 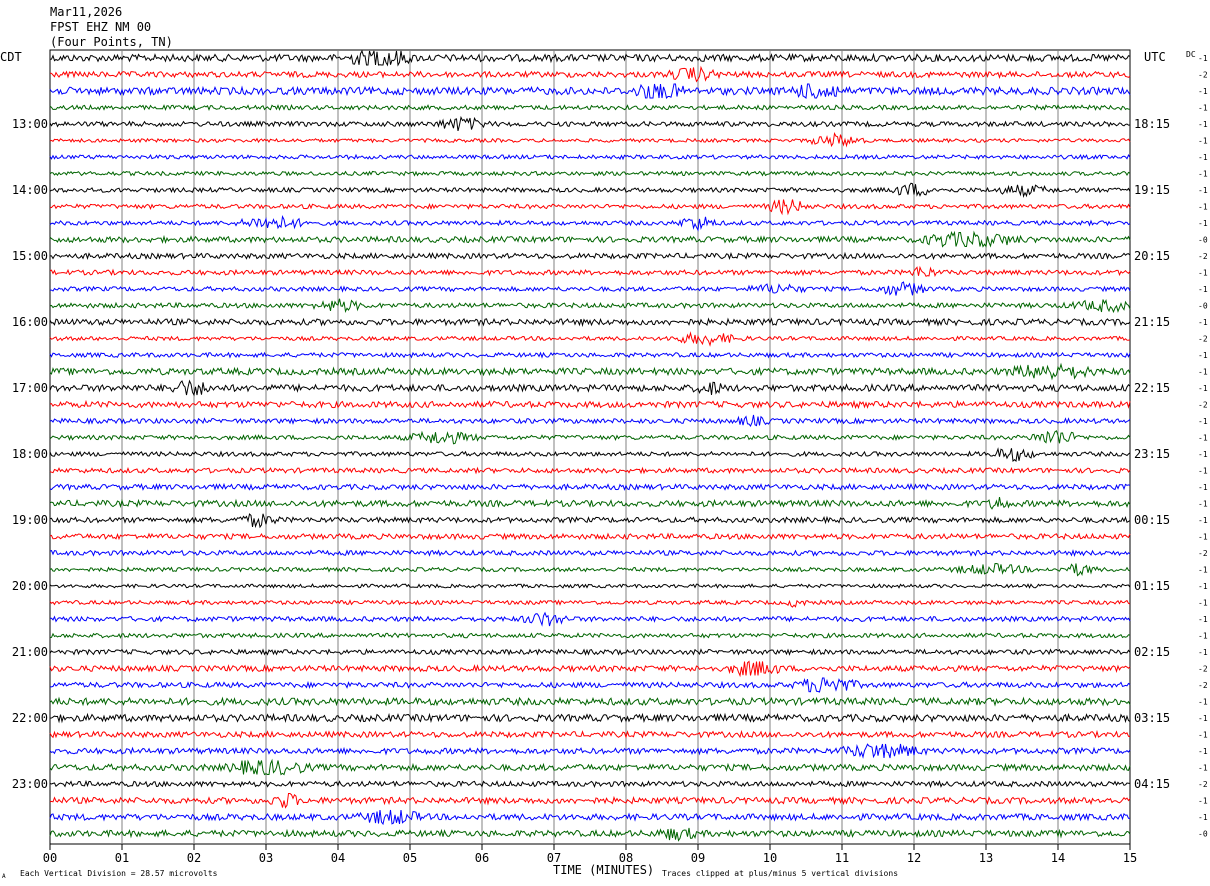 What do you see at coordinates (30, 322) in the screenshot?
I see `cdt-hour-label-3: 16:00` at bounding box center [30, 322].